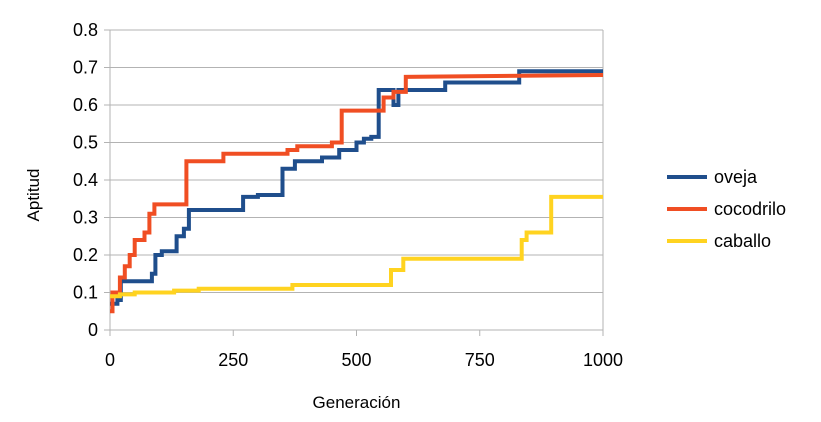  Describe the element at coordinates (356, 360) in the screenshot. I see `x-tick-label: 500` at that location.